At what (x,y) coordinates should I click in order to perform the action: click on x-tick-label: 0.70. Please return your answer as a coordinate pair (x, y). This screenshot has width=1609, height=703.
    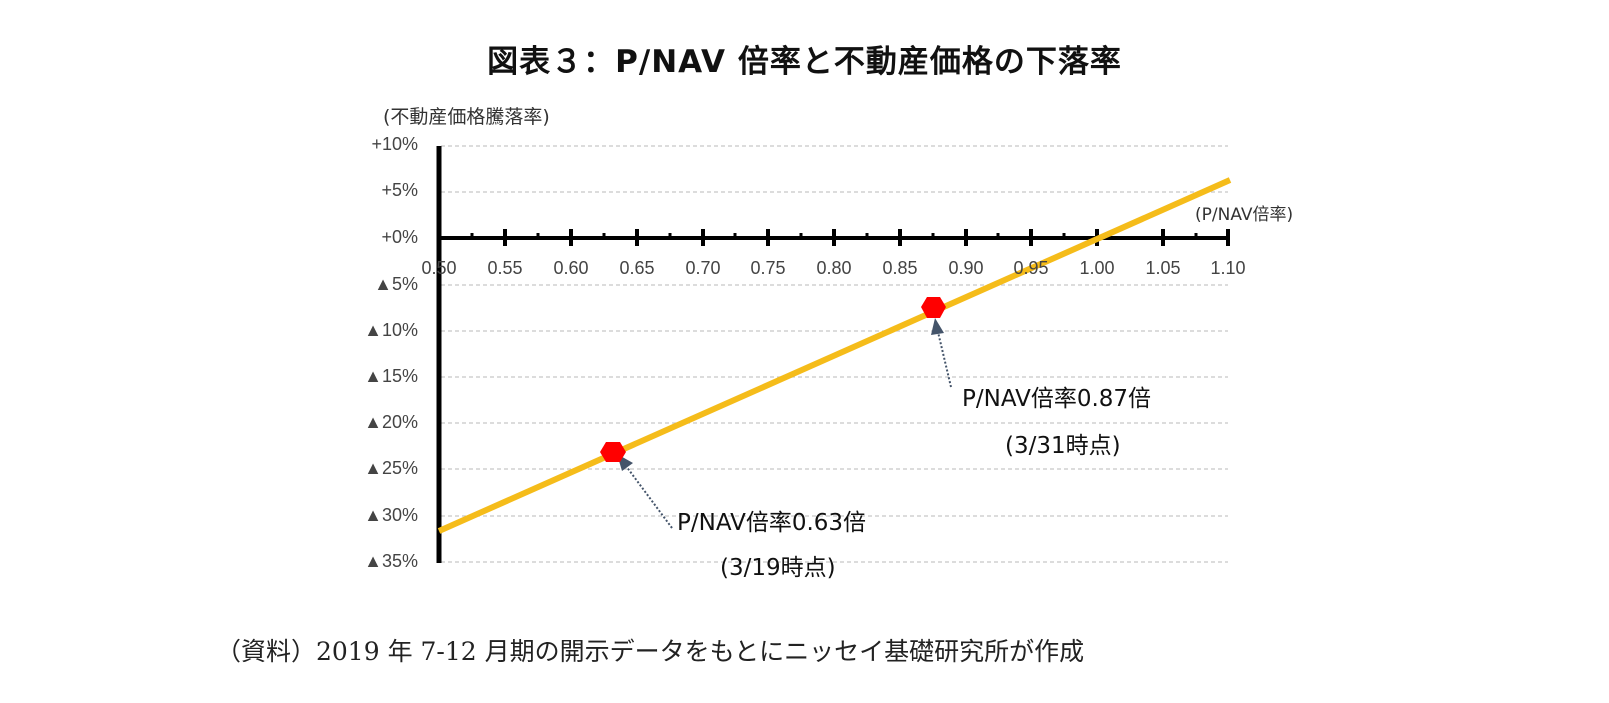
    Looking at the image, I should click on (703, 268).